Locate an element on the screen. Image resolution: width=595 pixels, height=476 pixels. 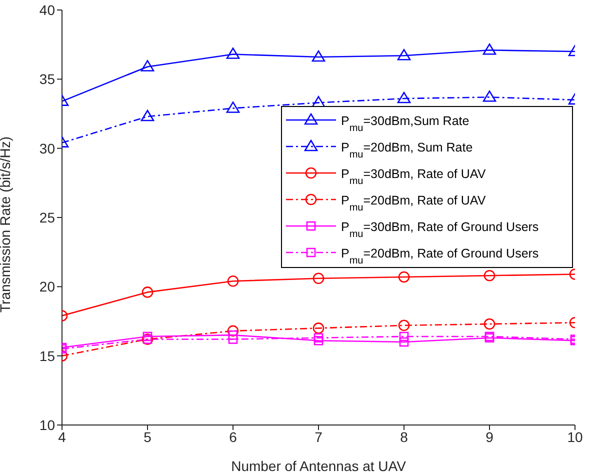
x-tick-label: 4 is located at coordinates (62, 436).